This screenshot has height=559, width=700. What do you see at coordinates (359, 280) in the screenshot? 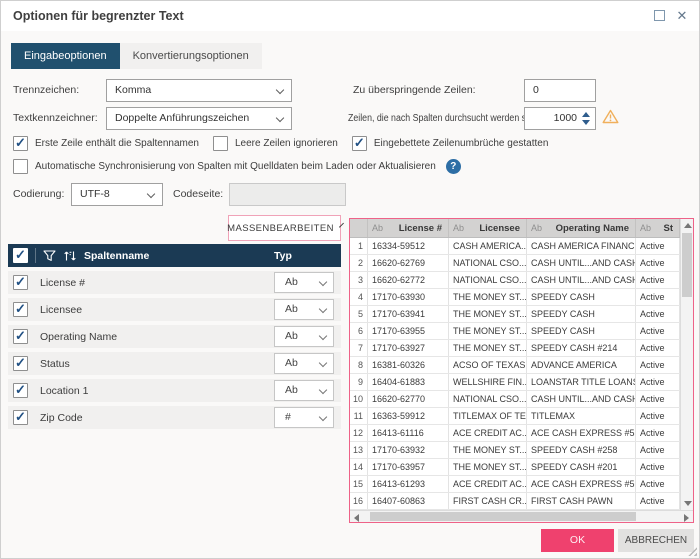
I see `row-number: 3` at bounding box center [359, 280].